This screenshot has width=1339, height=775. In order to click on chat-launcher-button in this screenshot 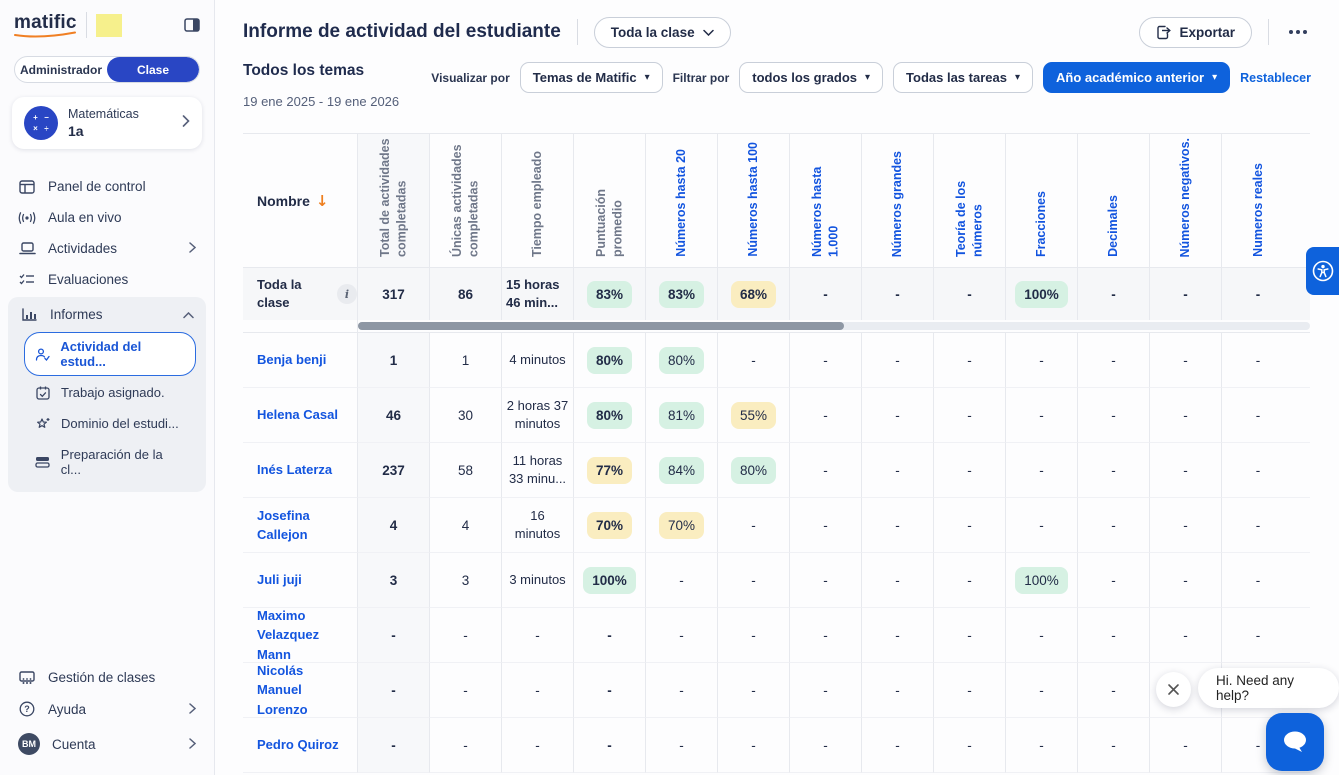, I will do `click(1295, 742)`.